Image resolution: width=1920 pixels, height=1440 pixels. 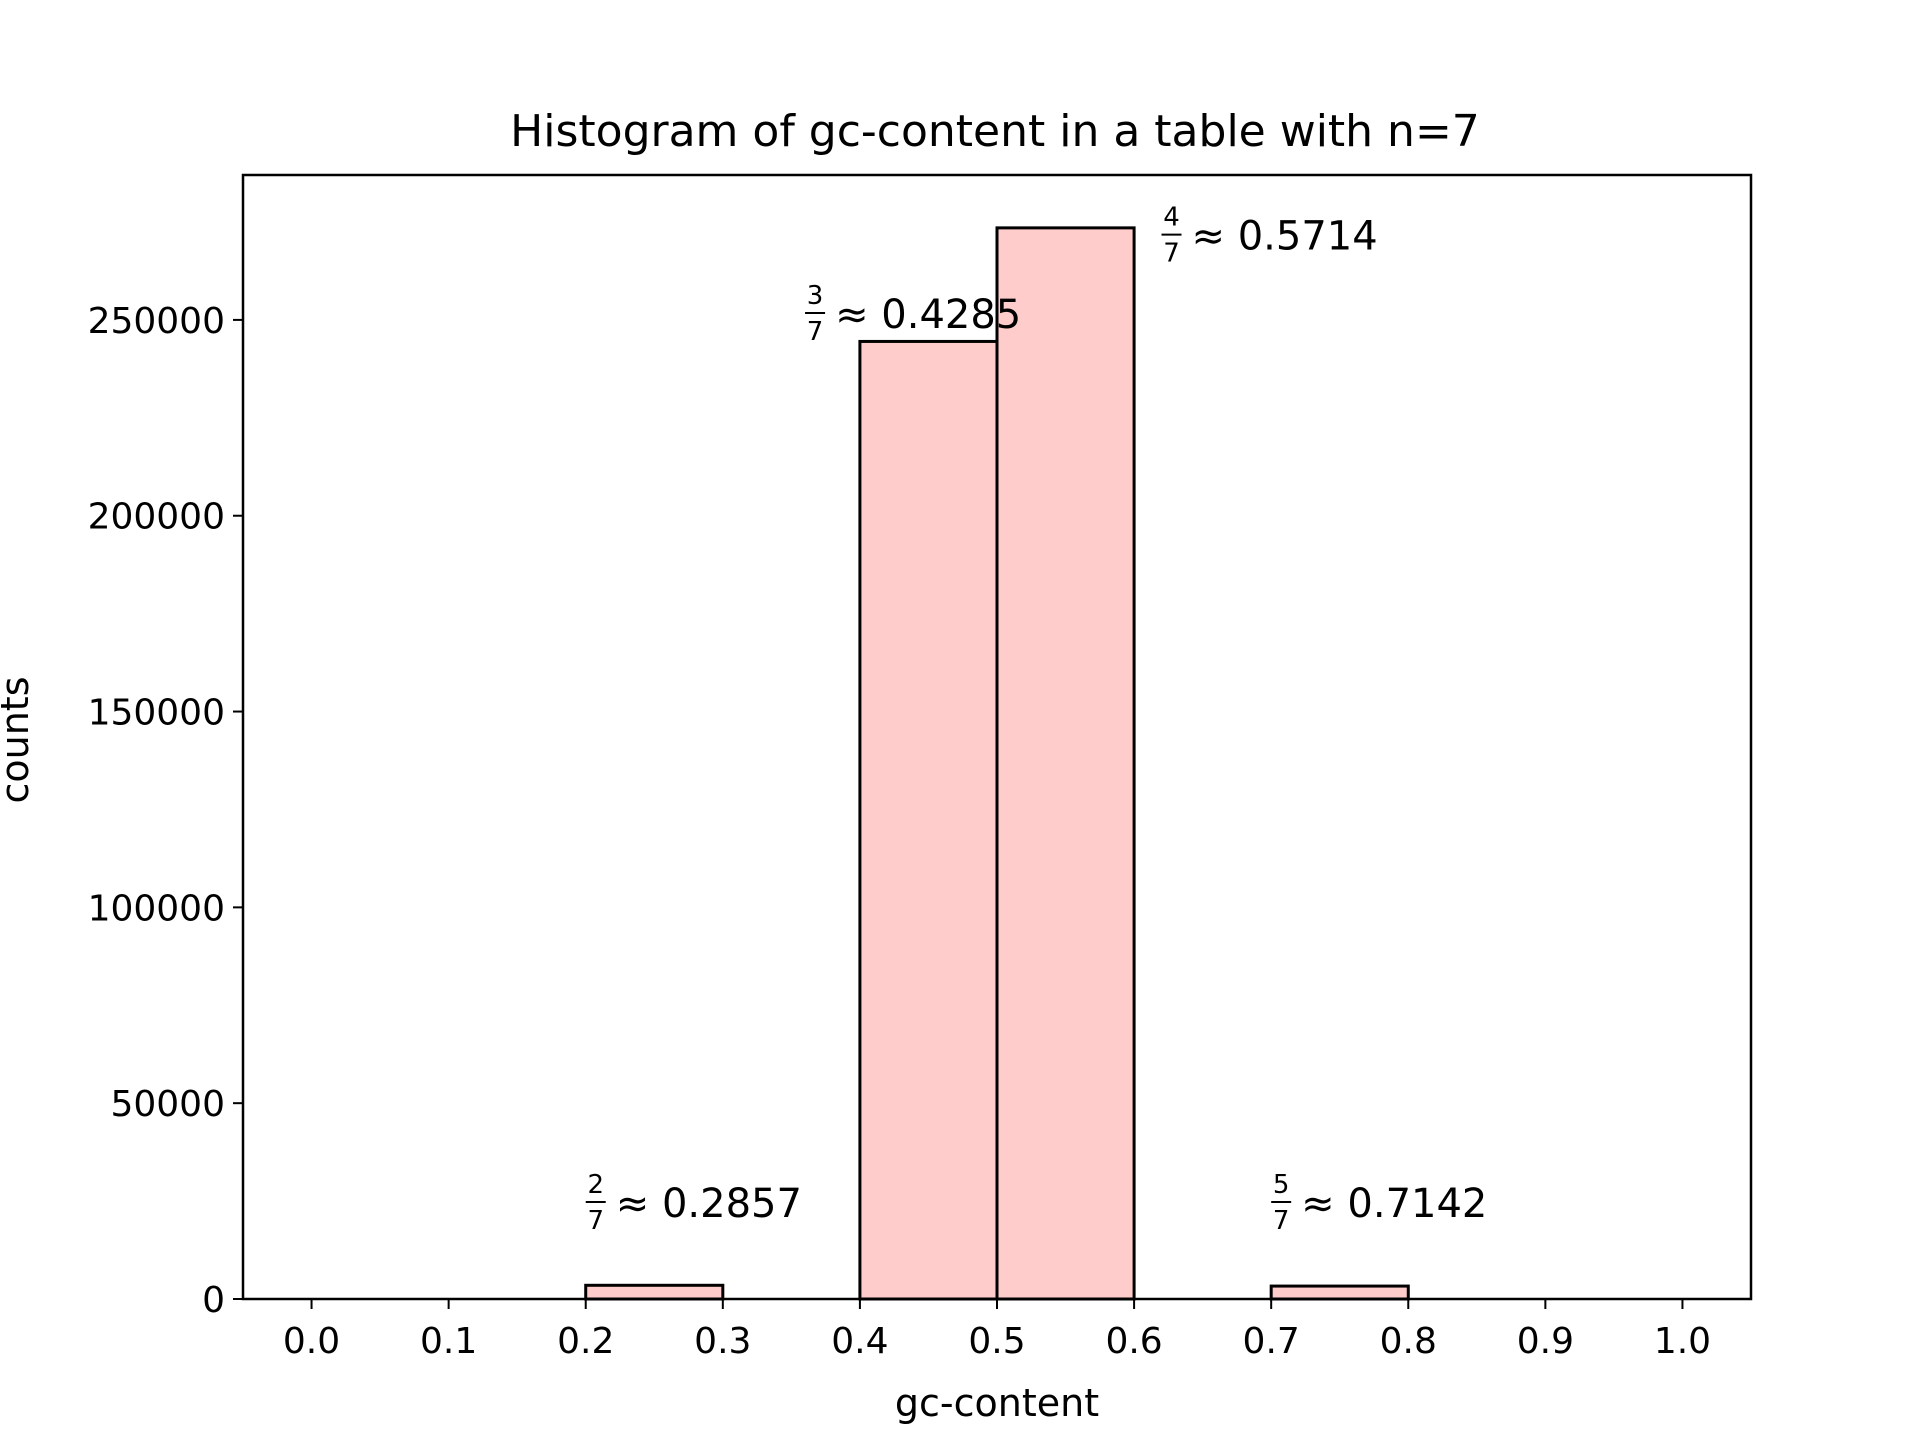 What do you see at coordinates (595, 1185) in the screenshot?
I see `annotation-numerator: 2` at bounding box center [595, 1185].